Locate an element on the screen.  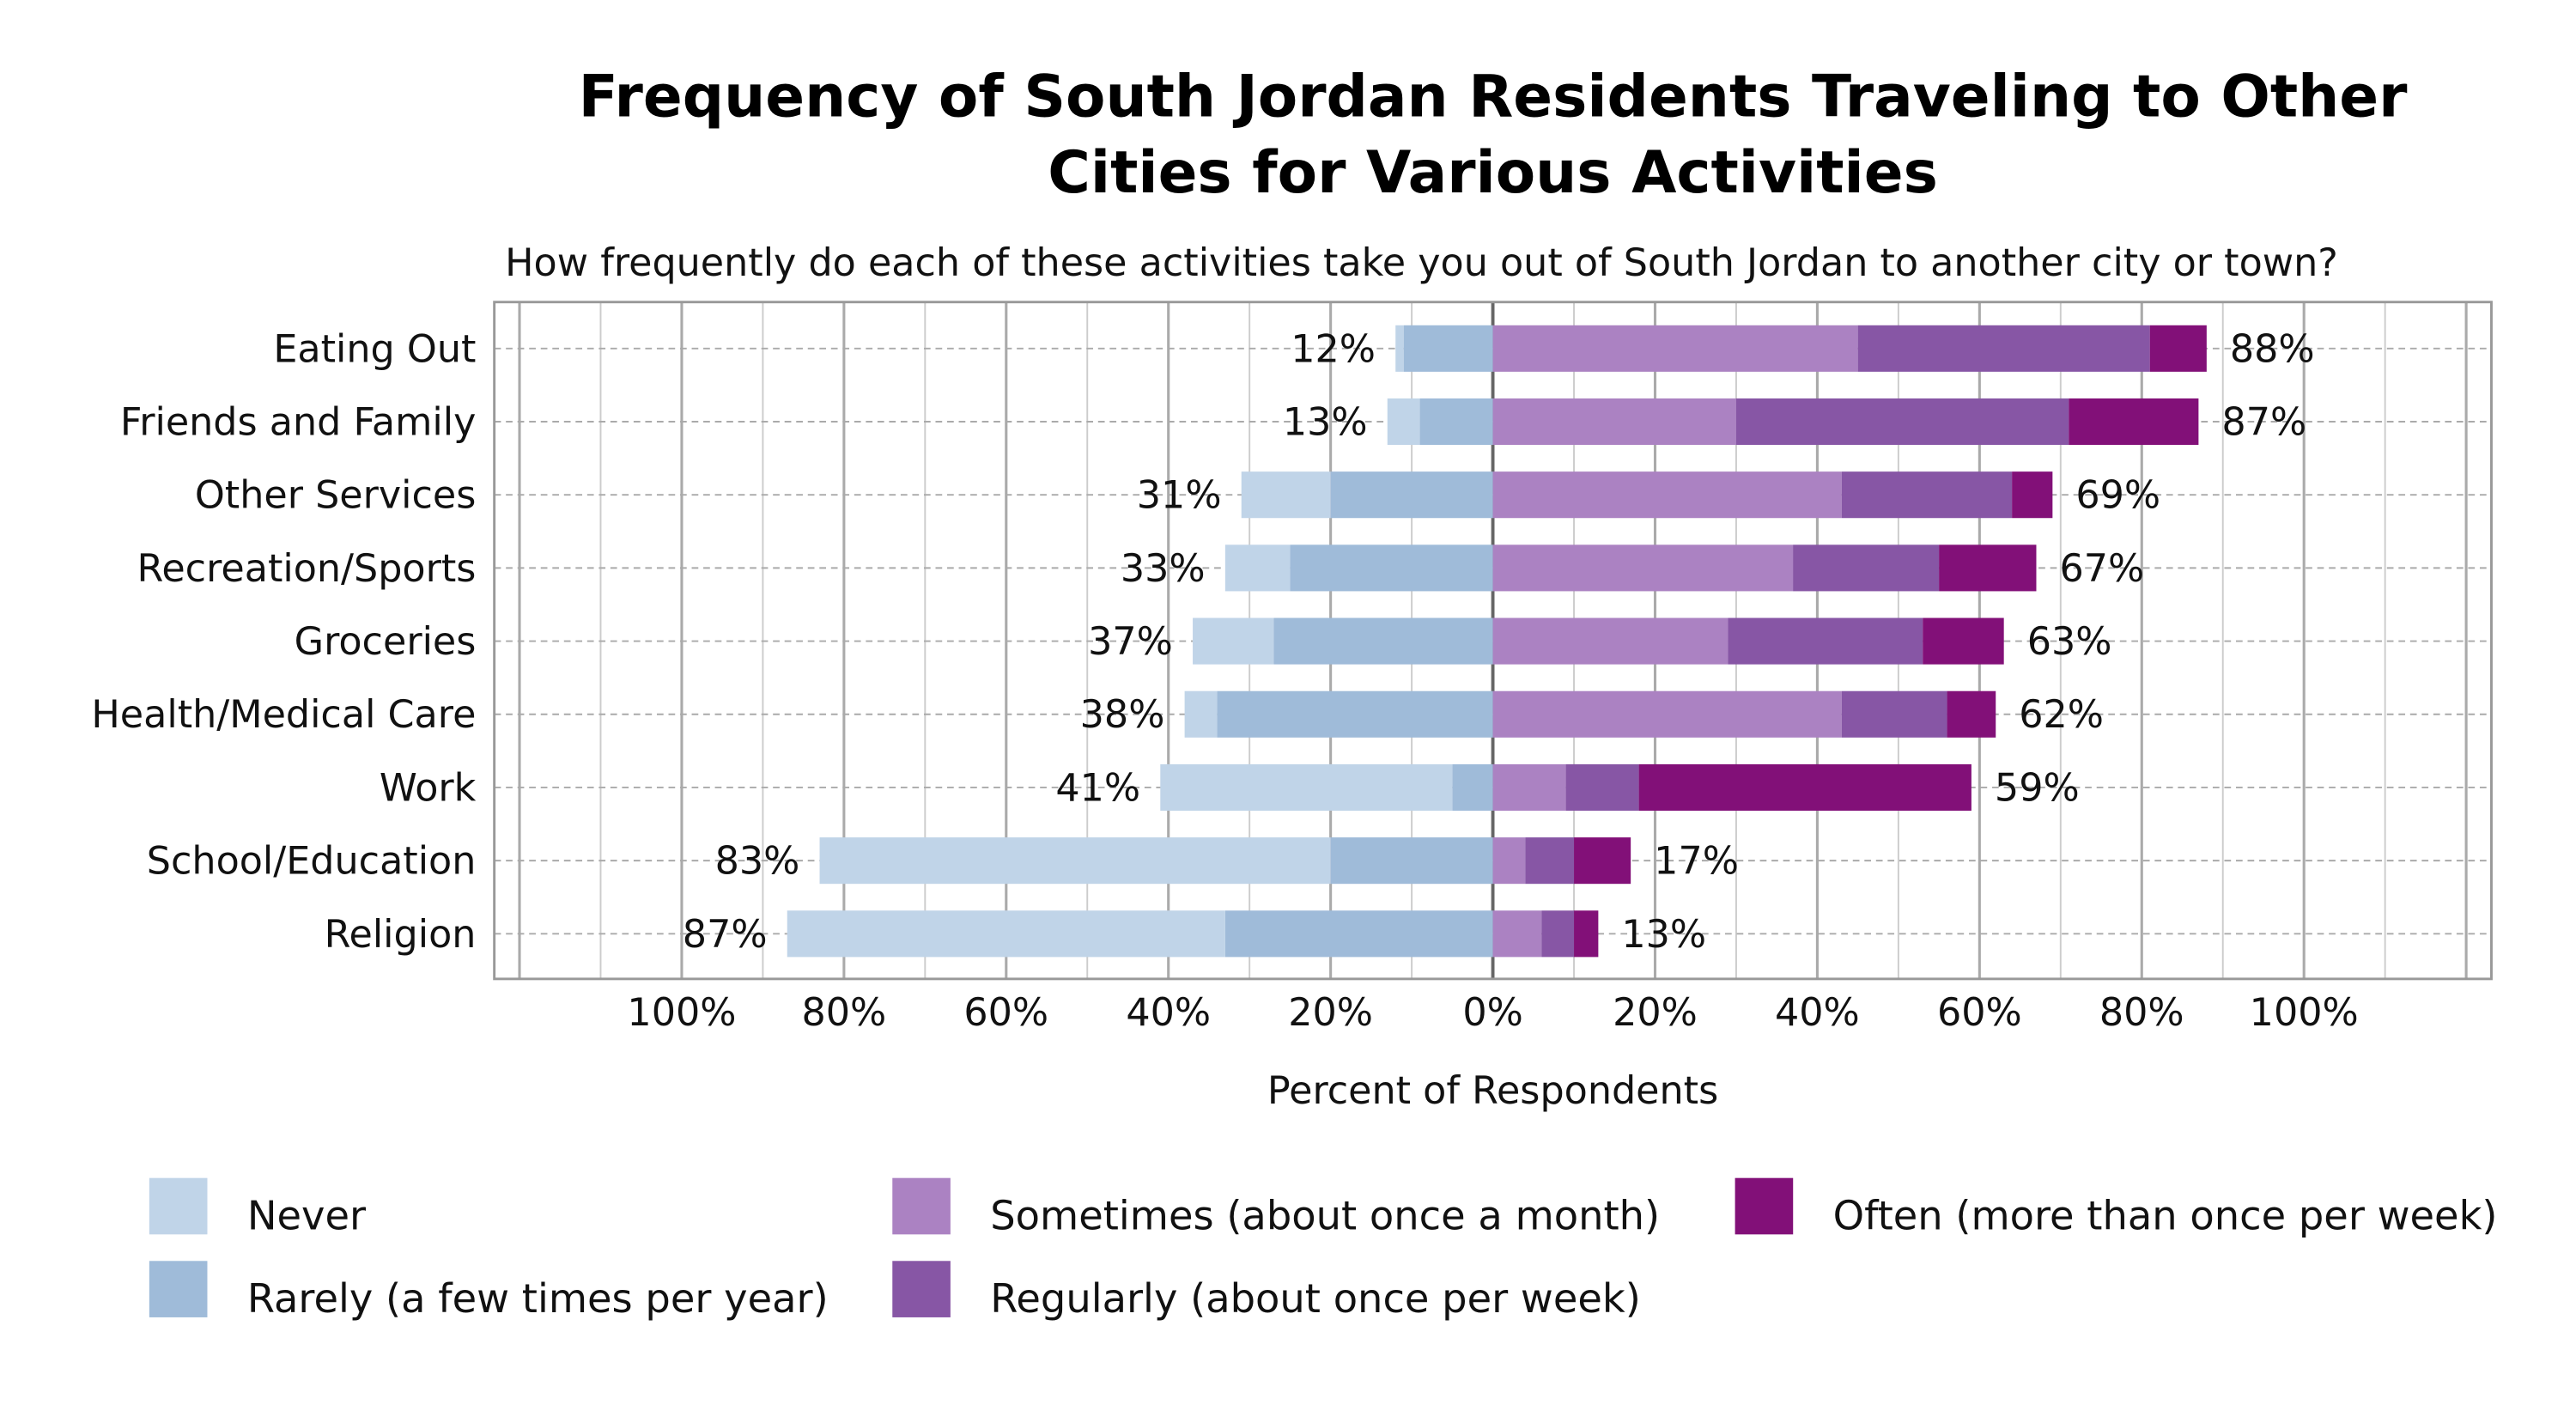
x-ticks: 100% 80% 60% 40% 20% 0% 20% 40% 60% 80% 100% is located at coordinates (1492, 1013).